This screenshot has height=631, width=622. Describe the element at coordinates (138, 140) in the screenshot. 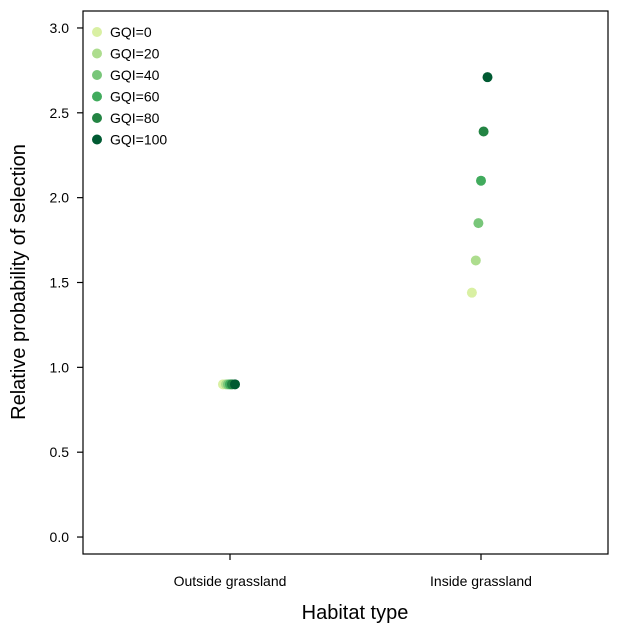

I see `legend-label: GQI=100` at that location.